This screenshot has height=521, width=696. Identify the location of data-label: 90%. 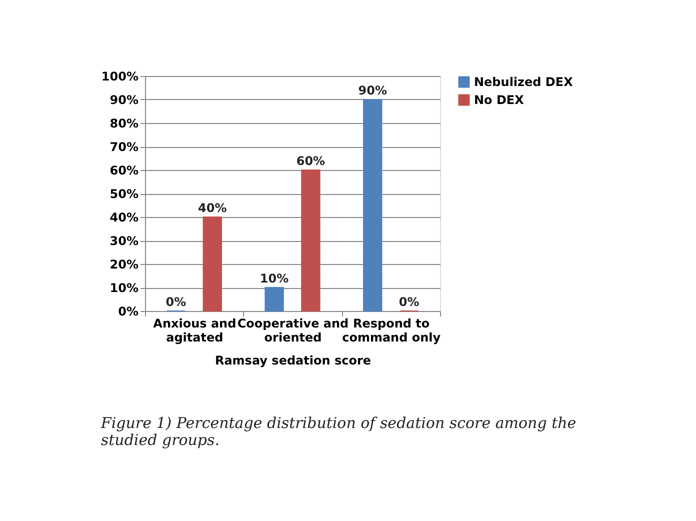
(372, 91).